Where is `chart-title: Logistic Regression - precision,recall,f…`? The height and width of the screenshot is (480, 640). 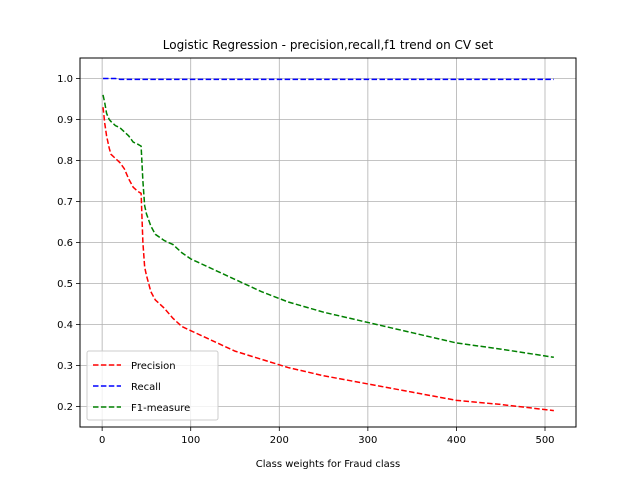
chart-title: Logistic Regression - precision,recall,f… is located at coordinates (328, 45).